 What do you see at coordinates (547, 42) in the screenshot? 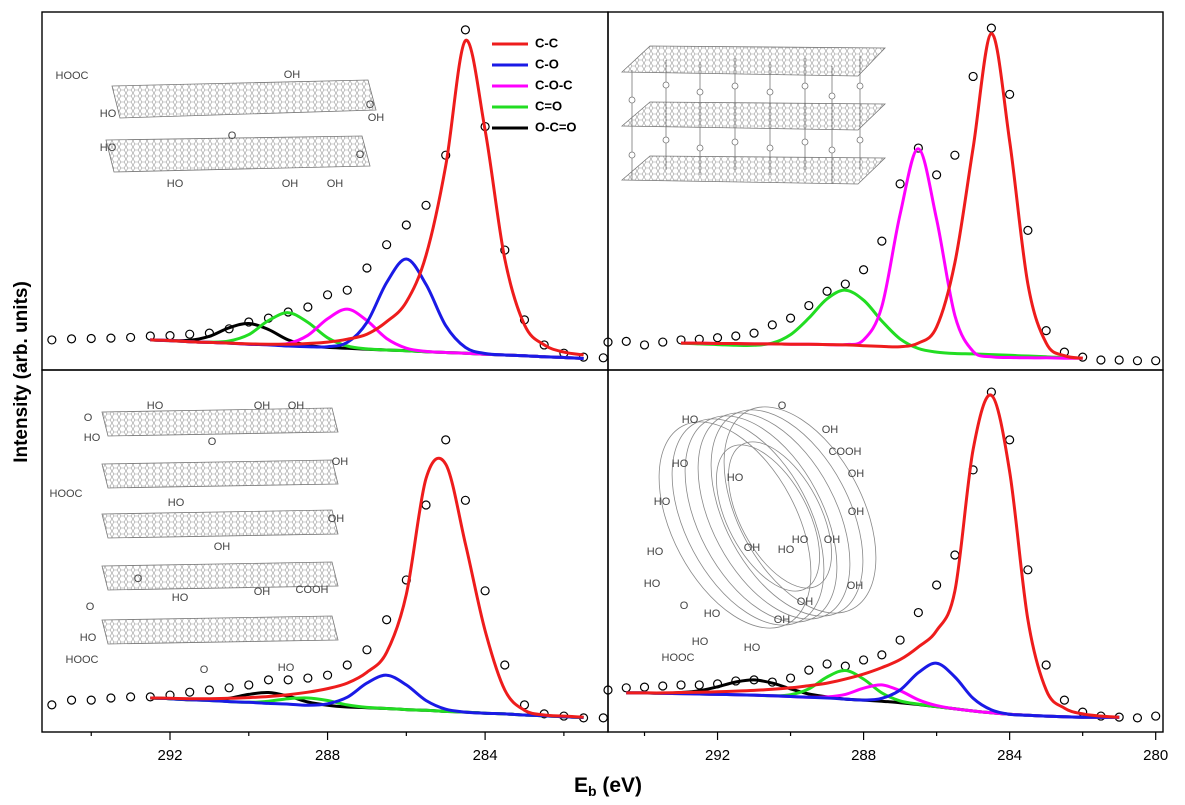
I see `legend-label: C-C` at bounding box center [547, 42].